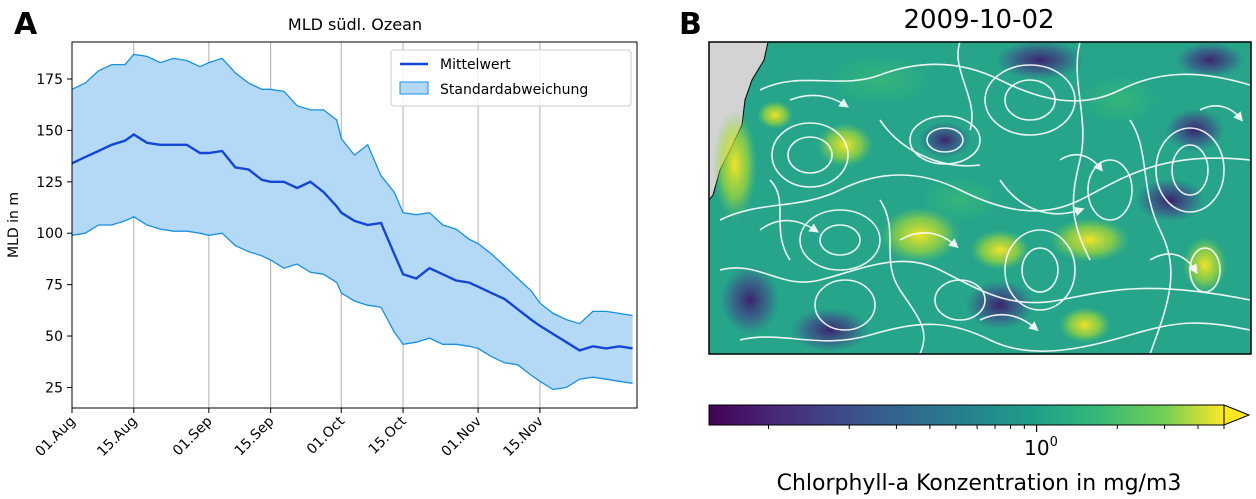  I want to click on x-tick-label: 01.Aug, so click(55, 437).